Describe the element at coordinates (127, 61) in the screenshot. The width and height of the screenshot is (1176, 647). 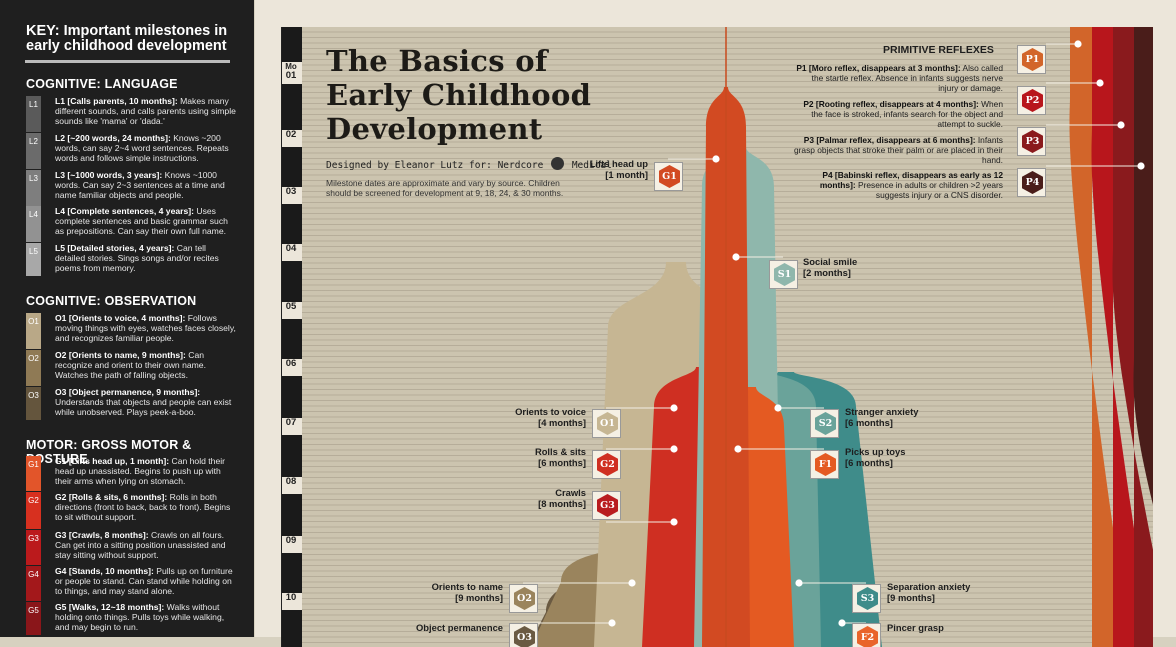
I see `key-divider` at that location.